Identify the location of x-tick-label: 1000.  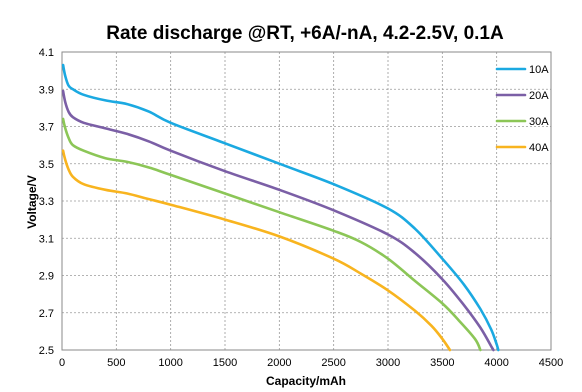
(170, 363).